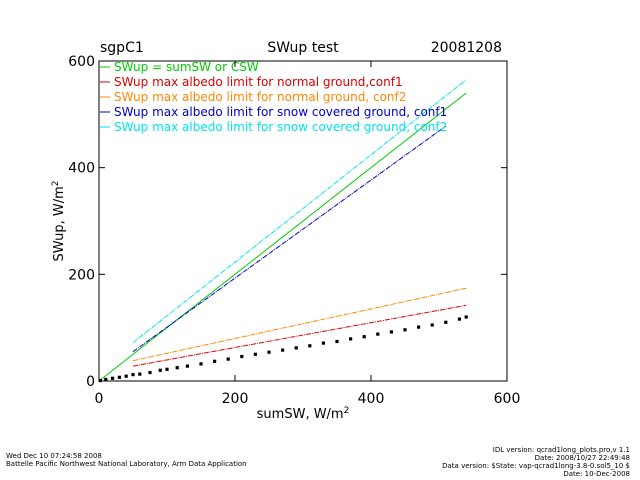 The image size is (640, 480). What do you see at coordinates (371, 399) in the screenshot?
I see `x-tick-label: 400` at bounding box center [371, 399].